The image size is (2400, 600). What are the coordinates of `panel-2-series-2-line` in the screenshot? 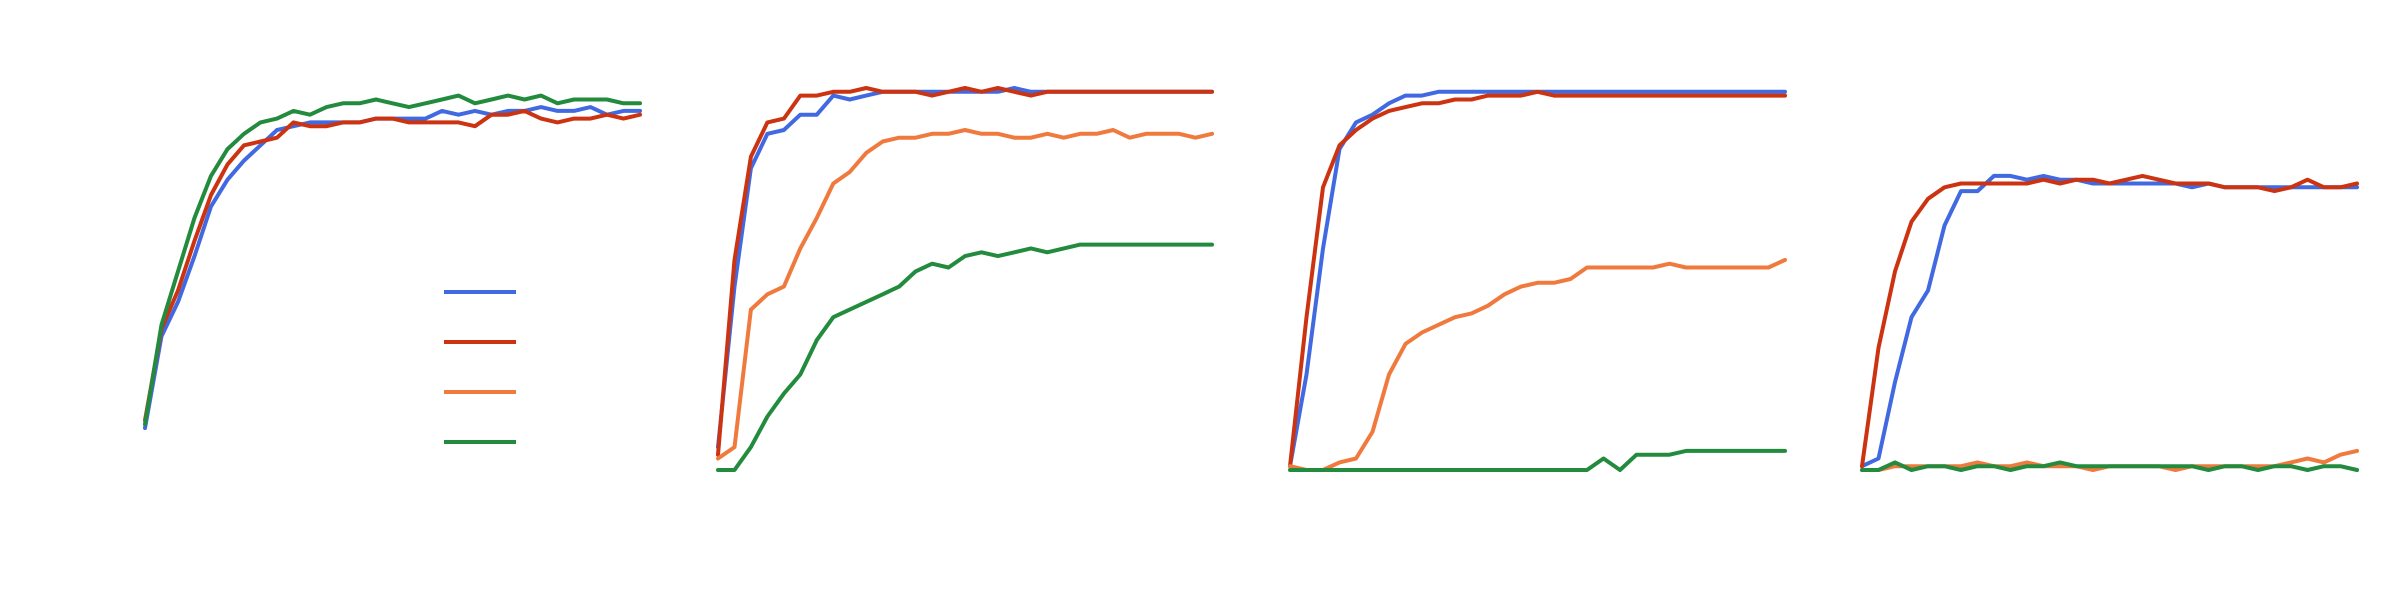 It's located at (965, 271).